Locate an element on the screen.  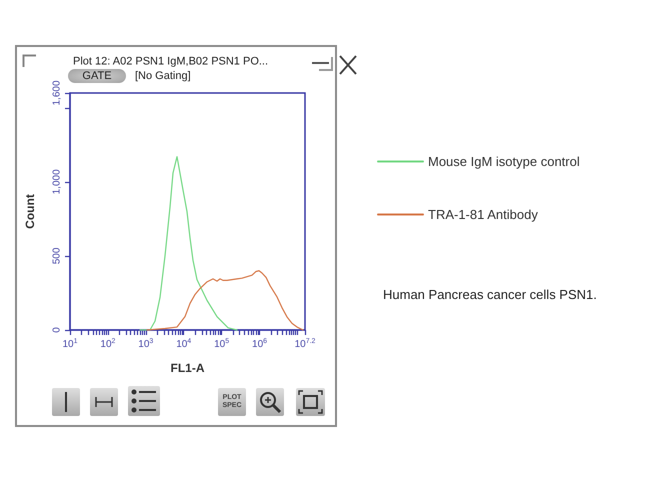
legend-label: Mouse IgM isotype control is located at coordinates (504, 161).